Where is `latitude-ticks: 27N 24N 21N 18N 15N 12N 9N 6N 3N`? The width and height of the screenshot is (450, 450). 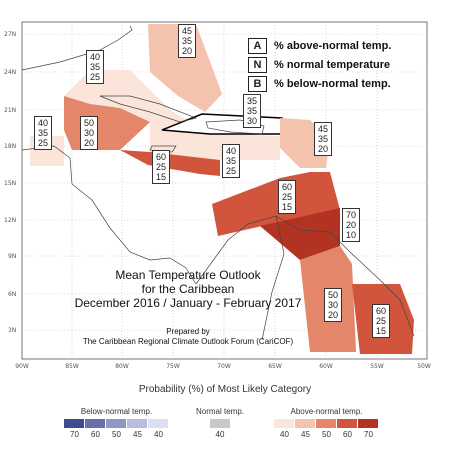 latitude-ticks: 27N 24N 21N 18N 15N 12N 9N 6N 3N is located at coordinates (10, 182).